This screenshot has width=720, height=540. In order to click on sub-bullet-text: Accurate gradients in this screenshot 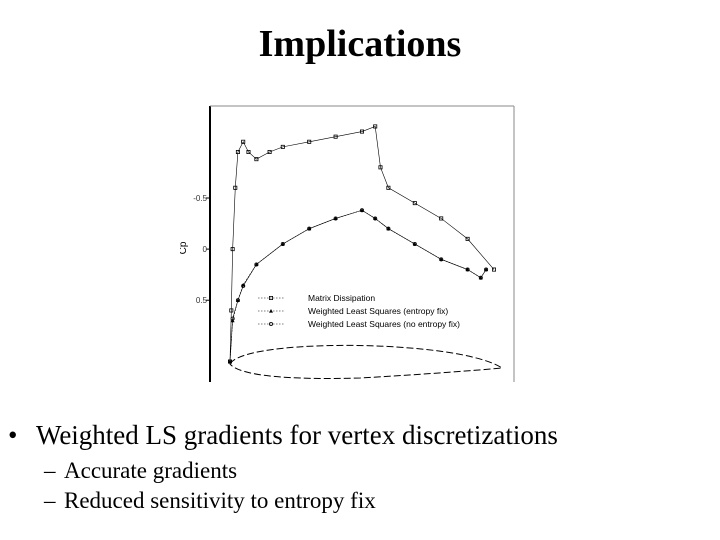, I will do `click(151, 470)`.